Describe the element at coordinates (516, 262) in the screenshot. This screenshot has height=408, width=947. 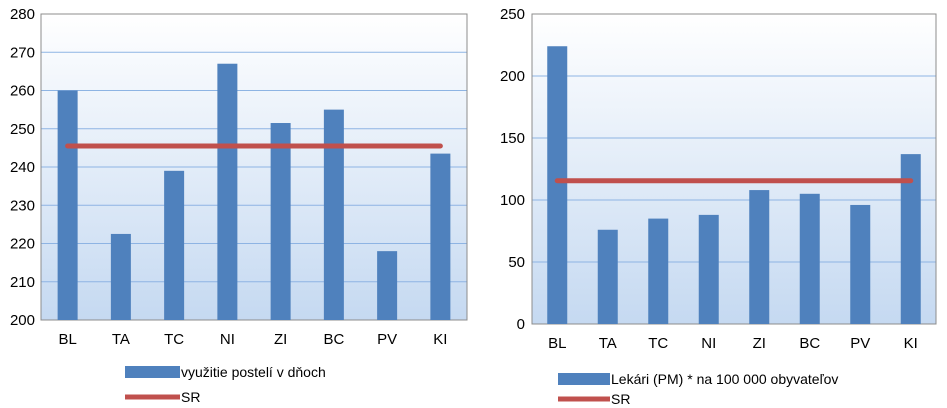
I see `y-tick-label: 50` at that location.